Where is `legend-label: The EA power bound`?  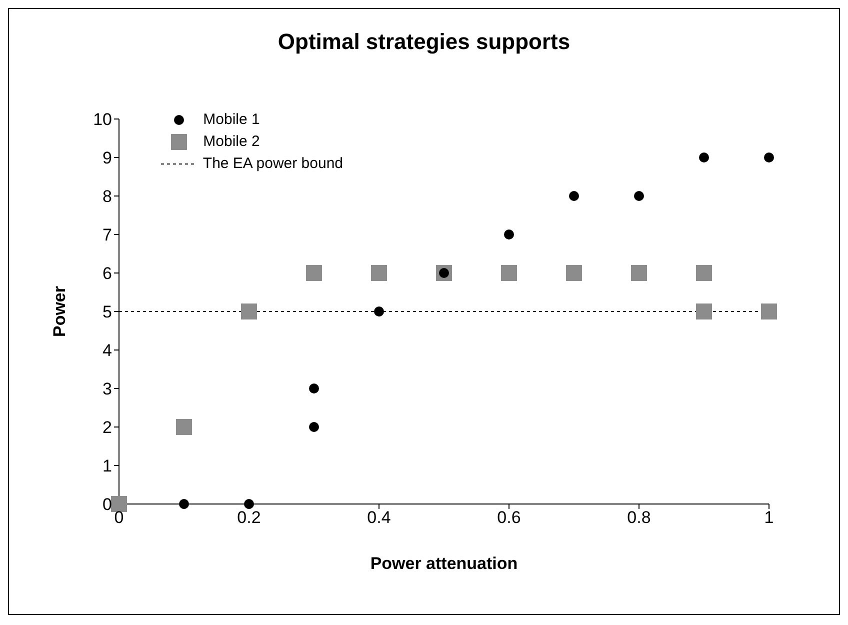
legend-label: The EA power bound is located at coordinates (273, 163).